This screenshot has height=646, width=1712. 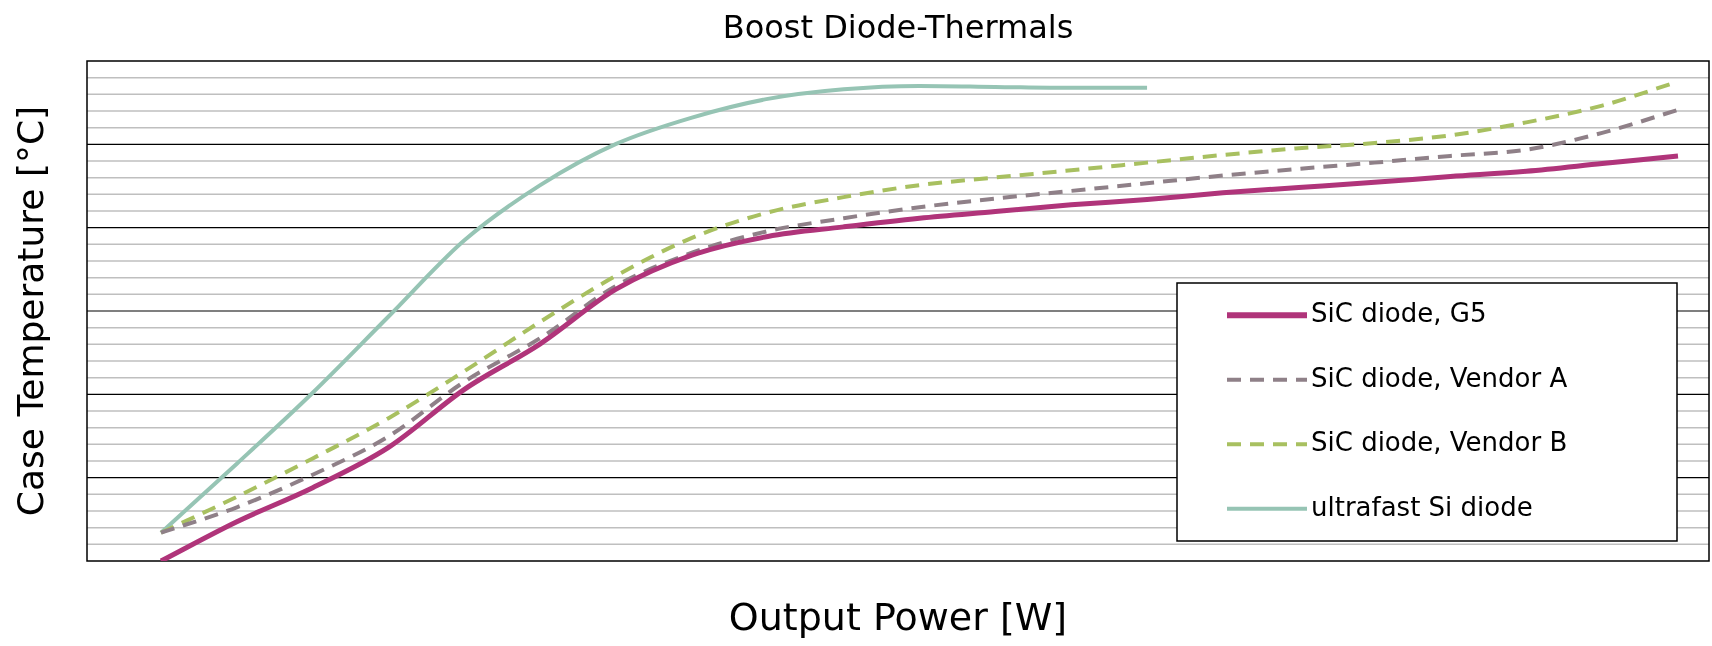 What do you see at coordinates (1439, 442) in the screenshot?
I see `legend-label: SiC diode, Vendor B` at bounding box center [1439, 442].